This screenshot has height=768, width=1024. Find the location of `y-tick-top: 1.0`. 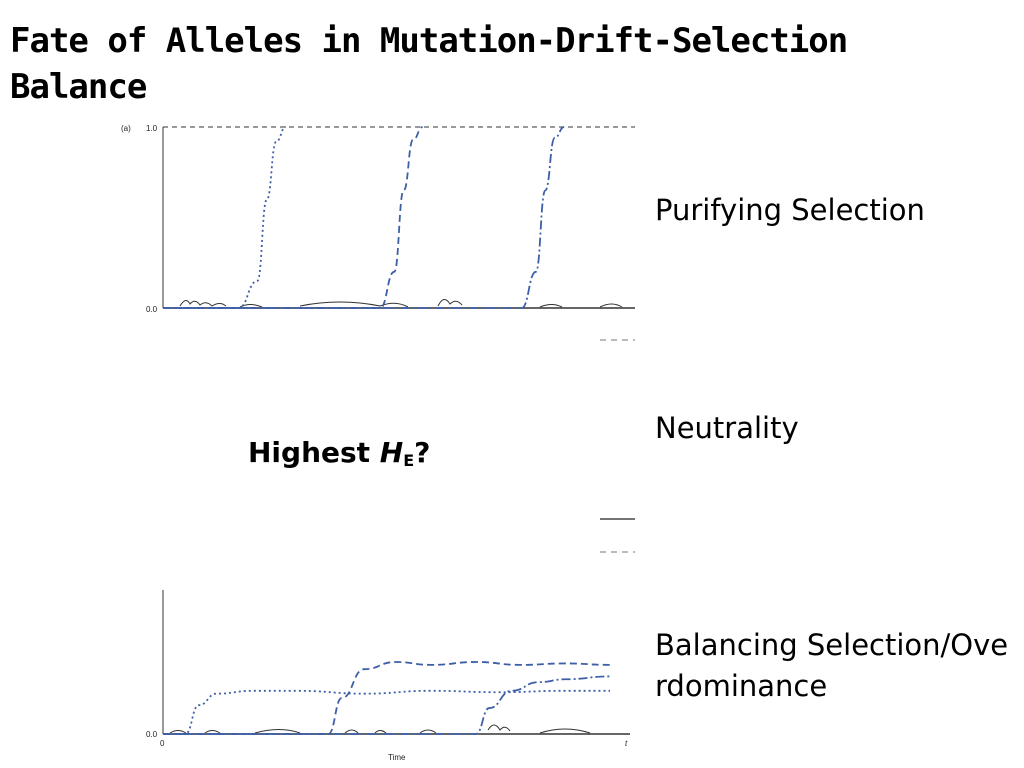

y-tick-top: 1.0 is located at coordinates (152, 128).